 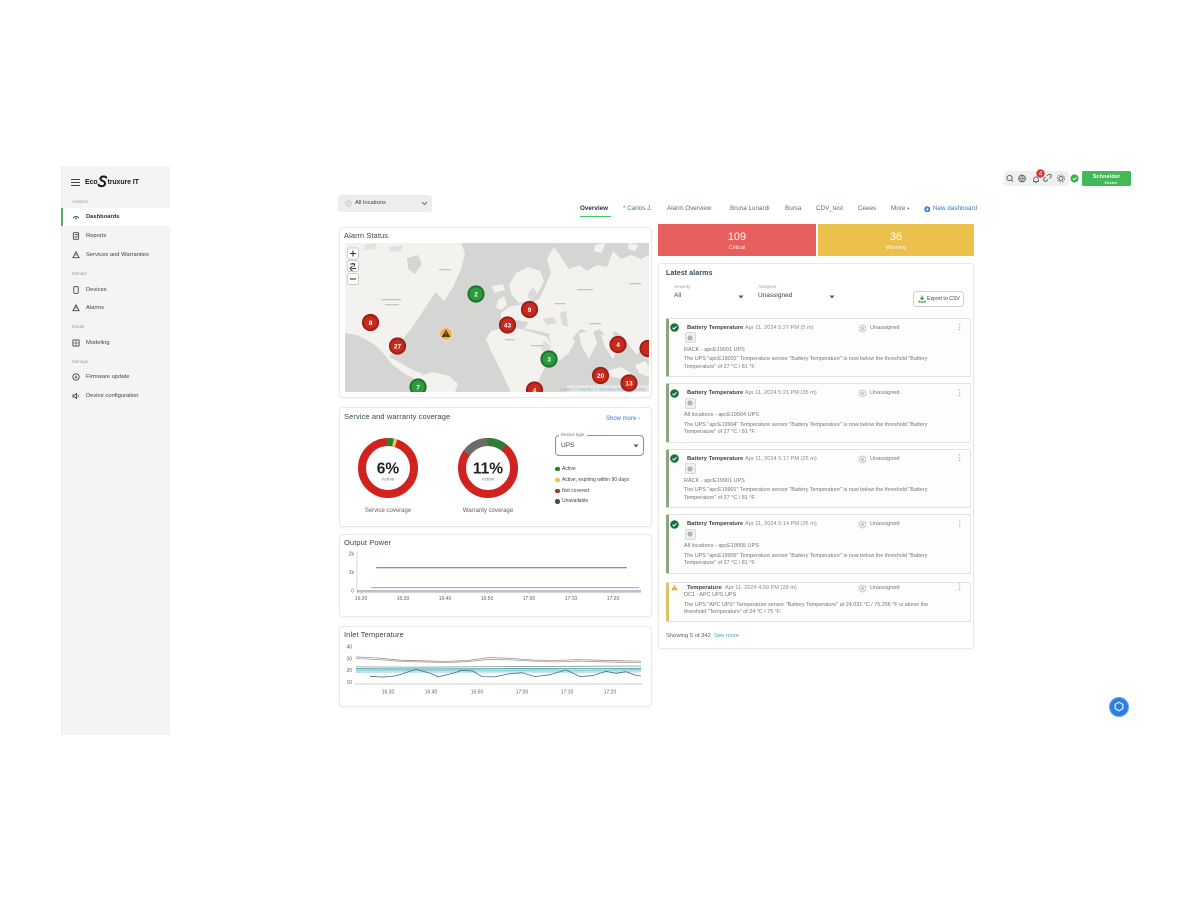 I want to click on svg-text: 27, so click(x=397, y=346).